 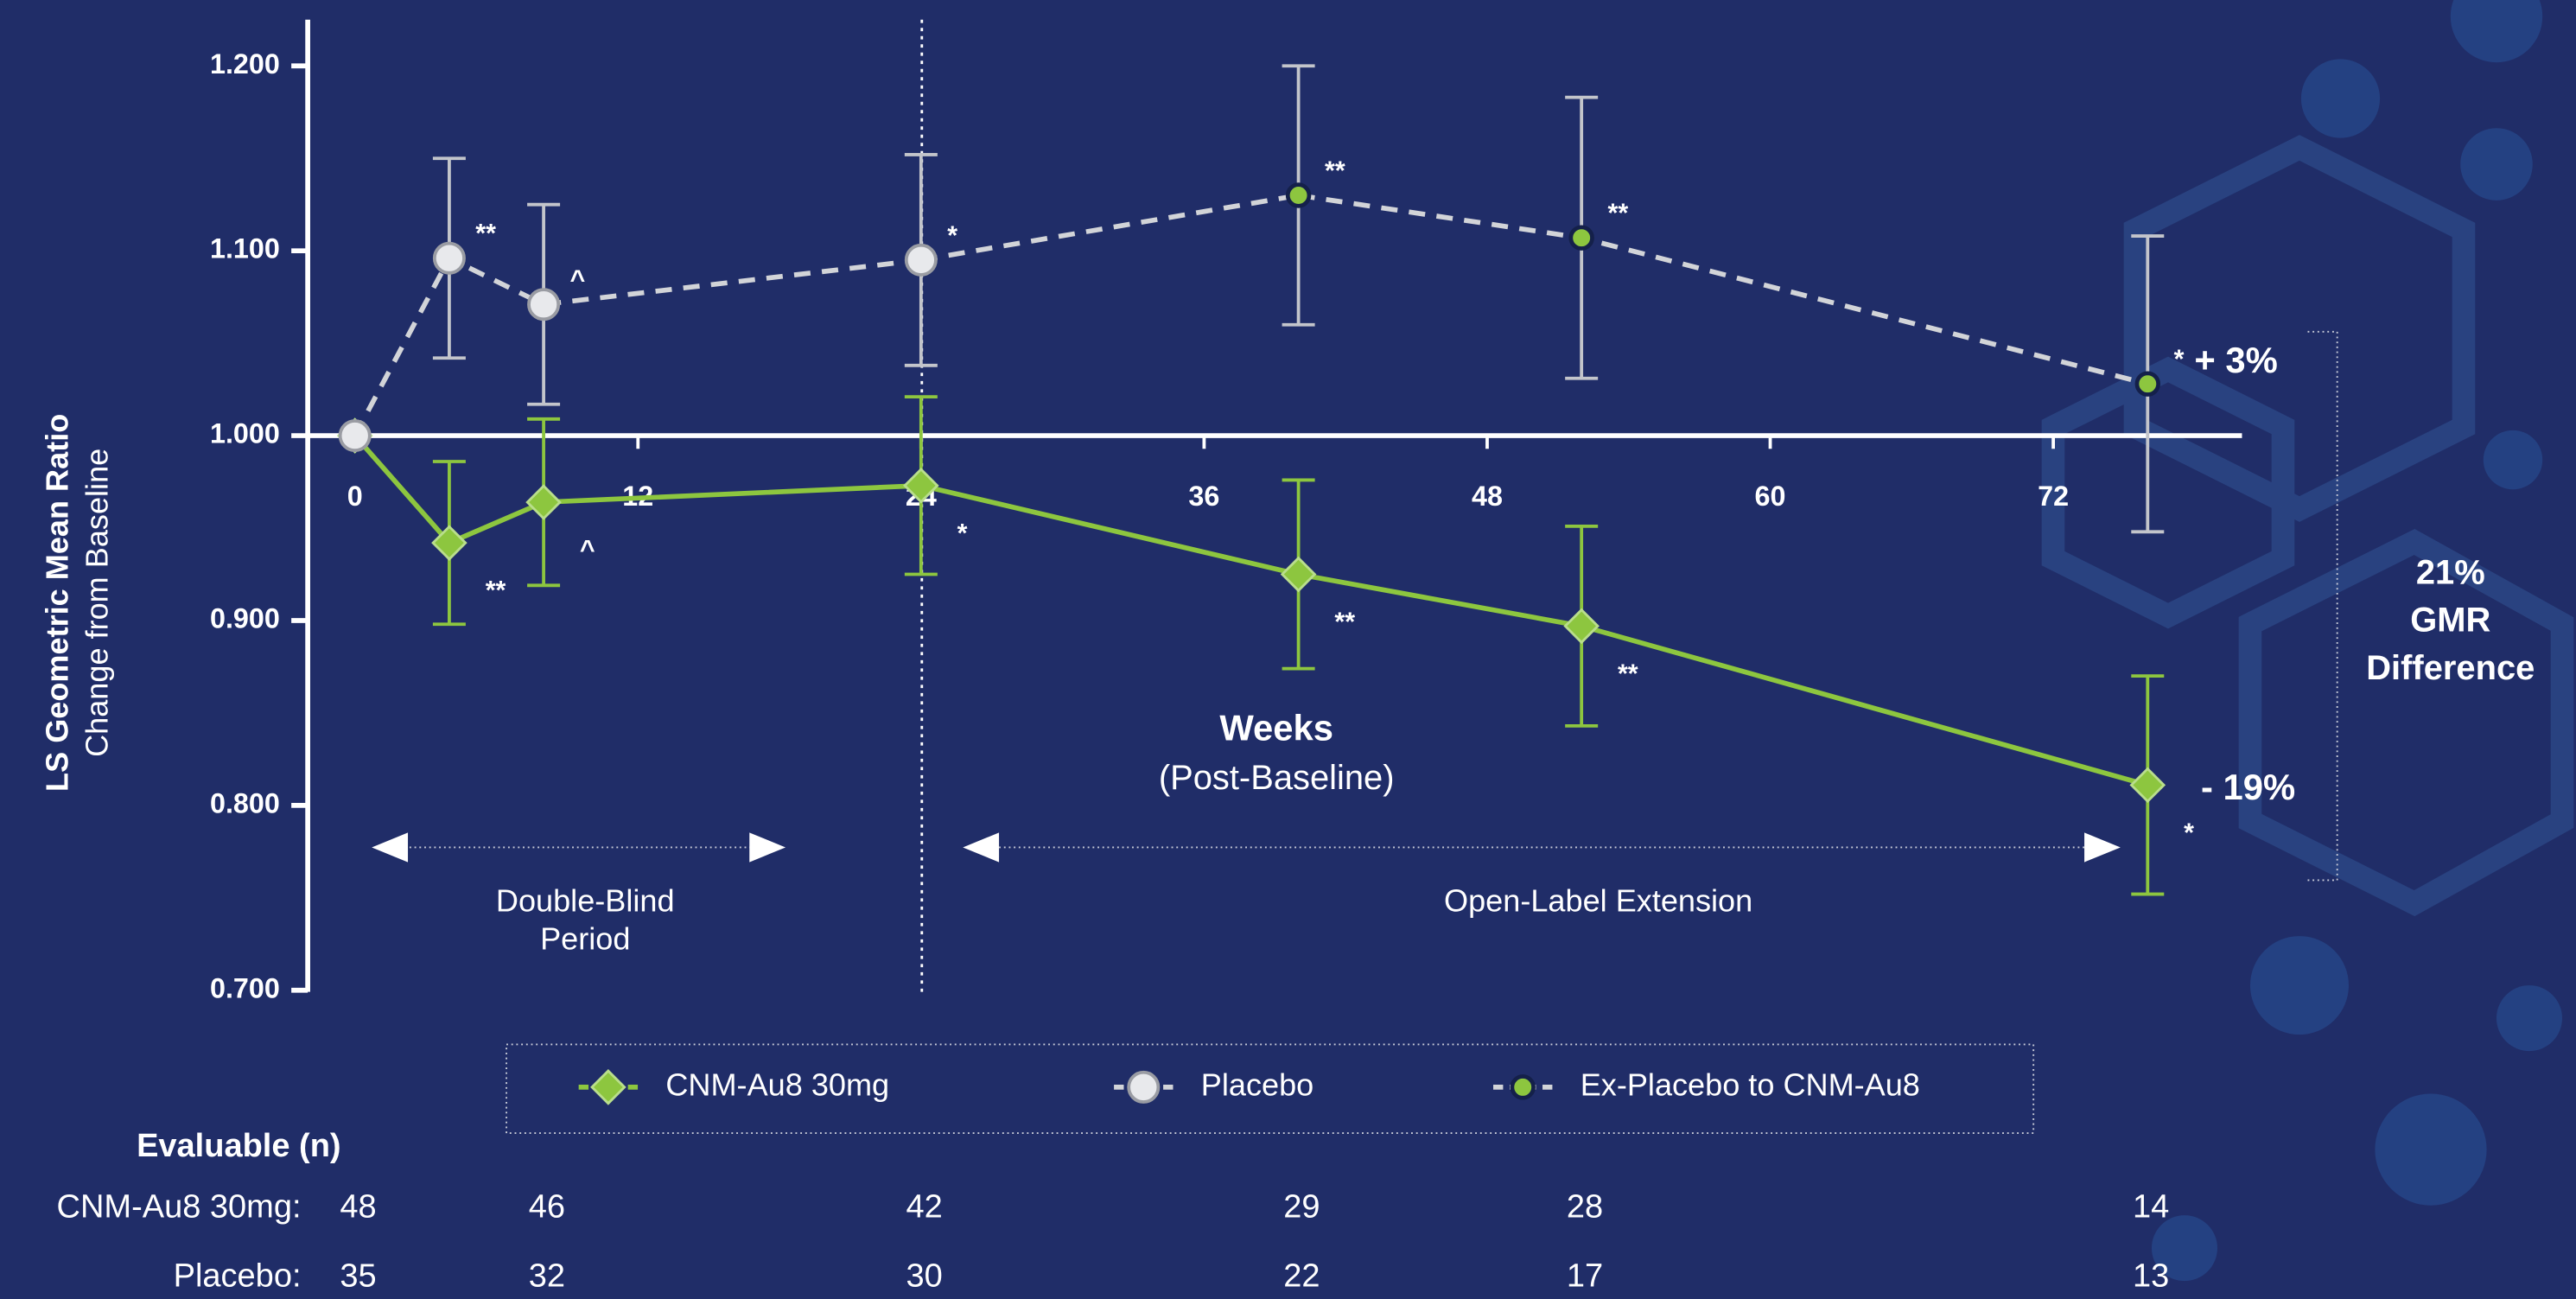 I want to click on table-cell: 22, so click(x=1302, y=1276).